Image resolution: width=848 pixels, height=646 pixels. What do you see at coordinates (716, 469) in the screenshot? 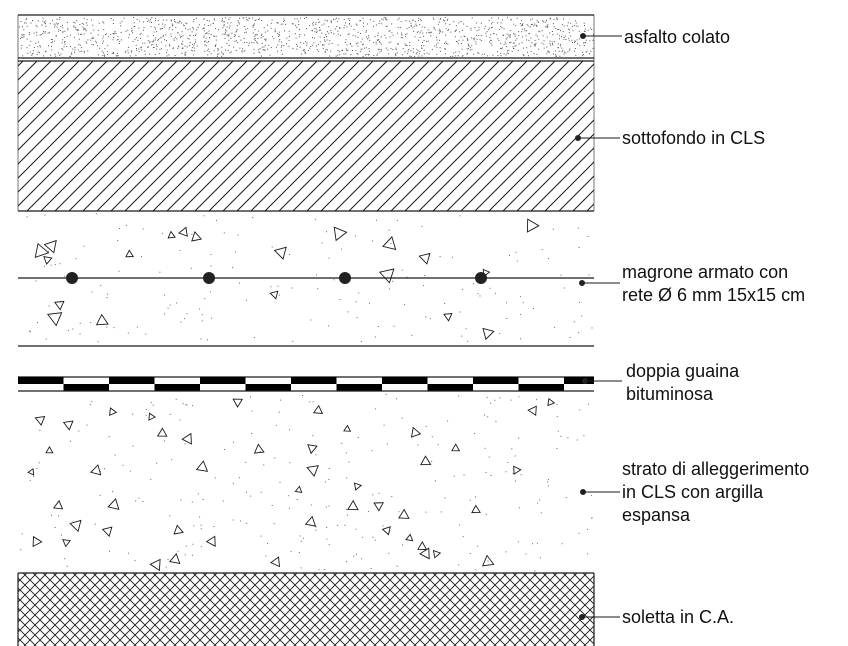
I see `label-line: strato di alleggerimento` at bounding box center [716, 469].